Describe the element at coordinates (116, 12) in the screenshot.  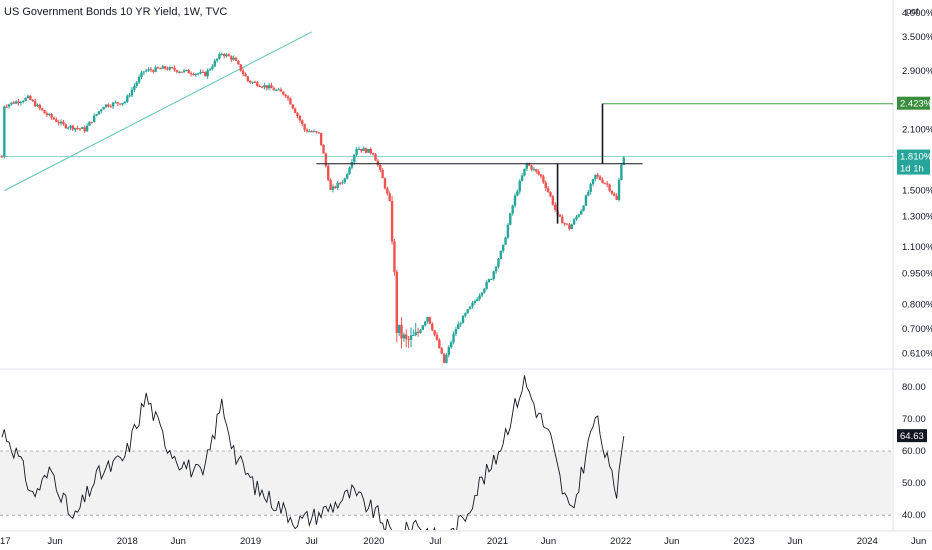
I see `chart-title: US Government Bonds 10 YR Yield, 1W, TVC` at that location.